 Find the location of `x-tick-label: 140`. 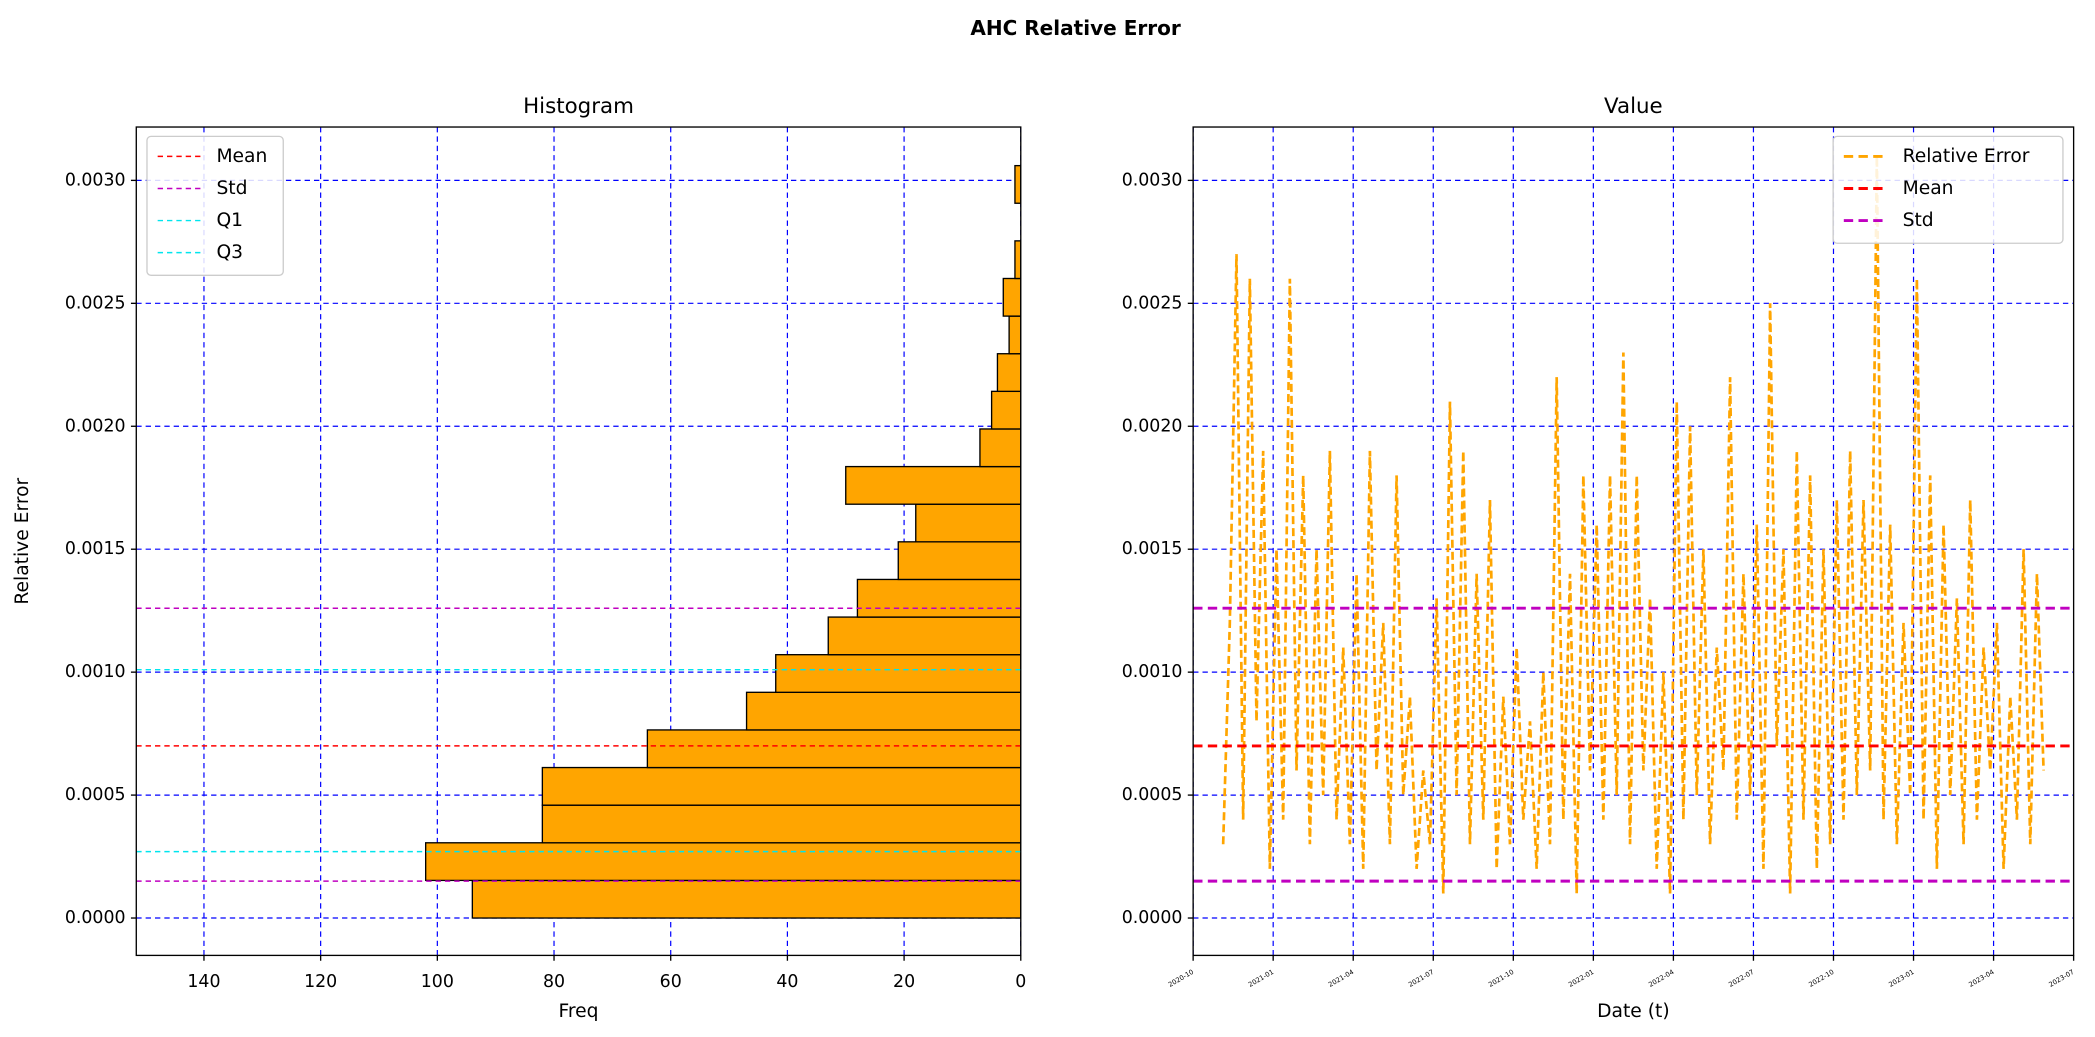

x-tick-label: 140 is located at coordinates (203, 982).